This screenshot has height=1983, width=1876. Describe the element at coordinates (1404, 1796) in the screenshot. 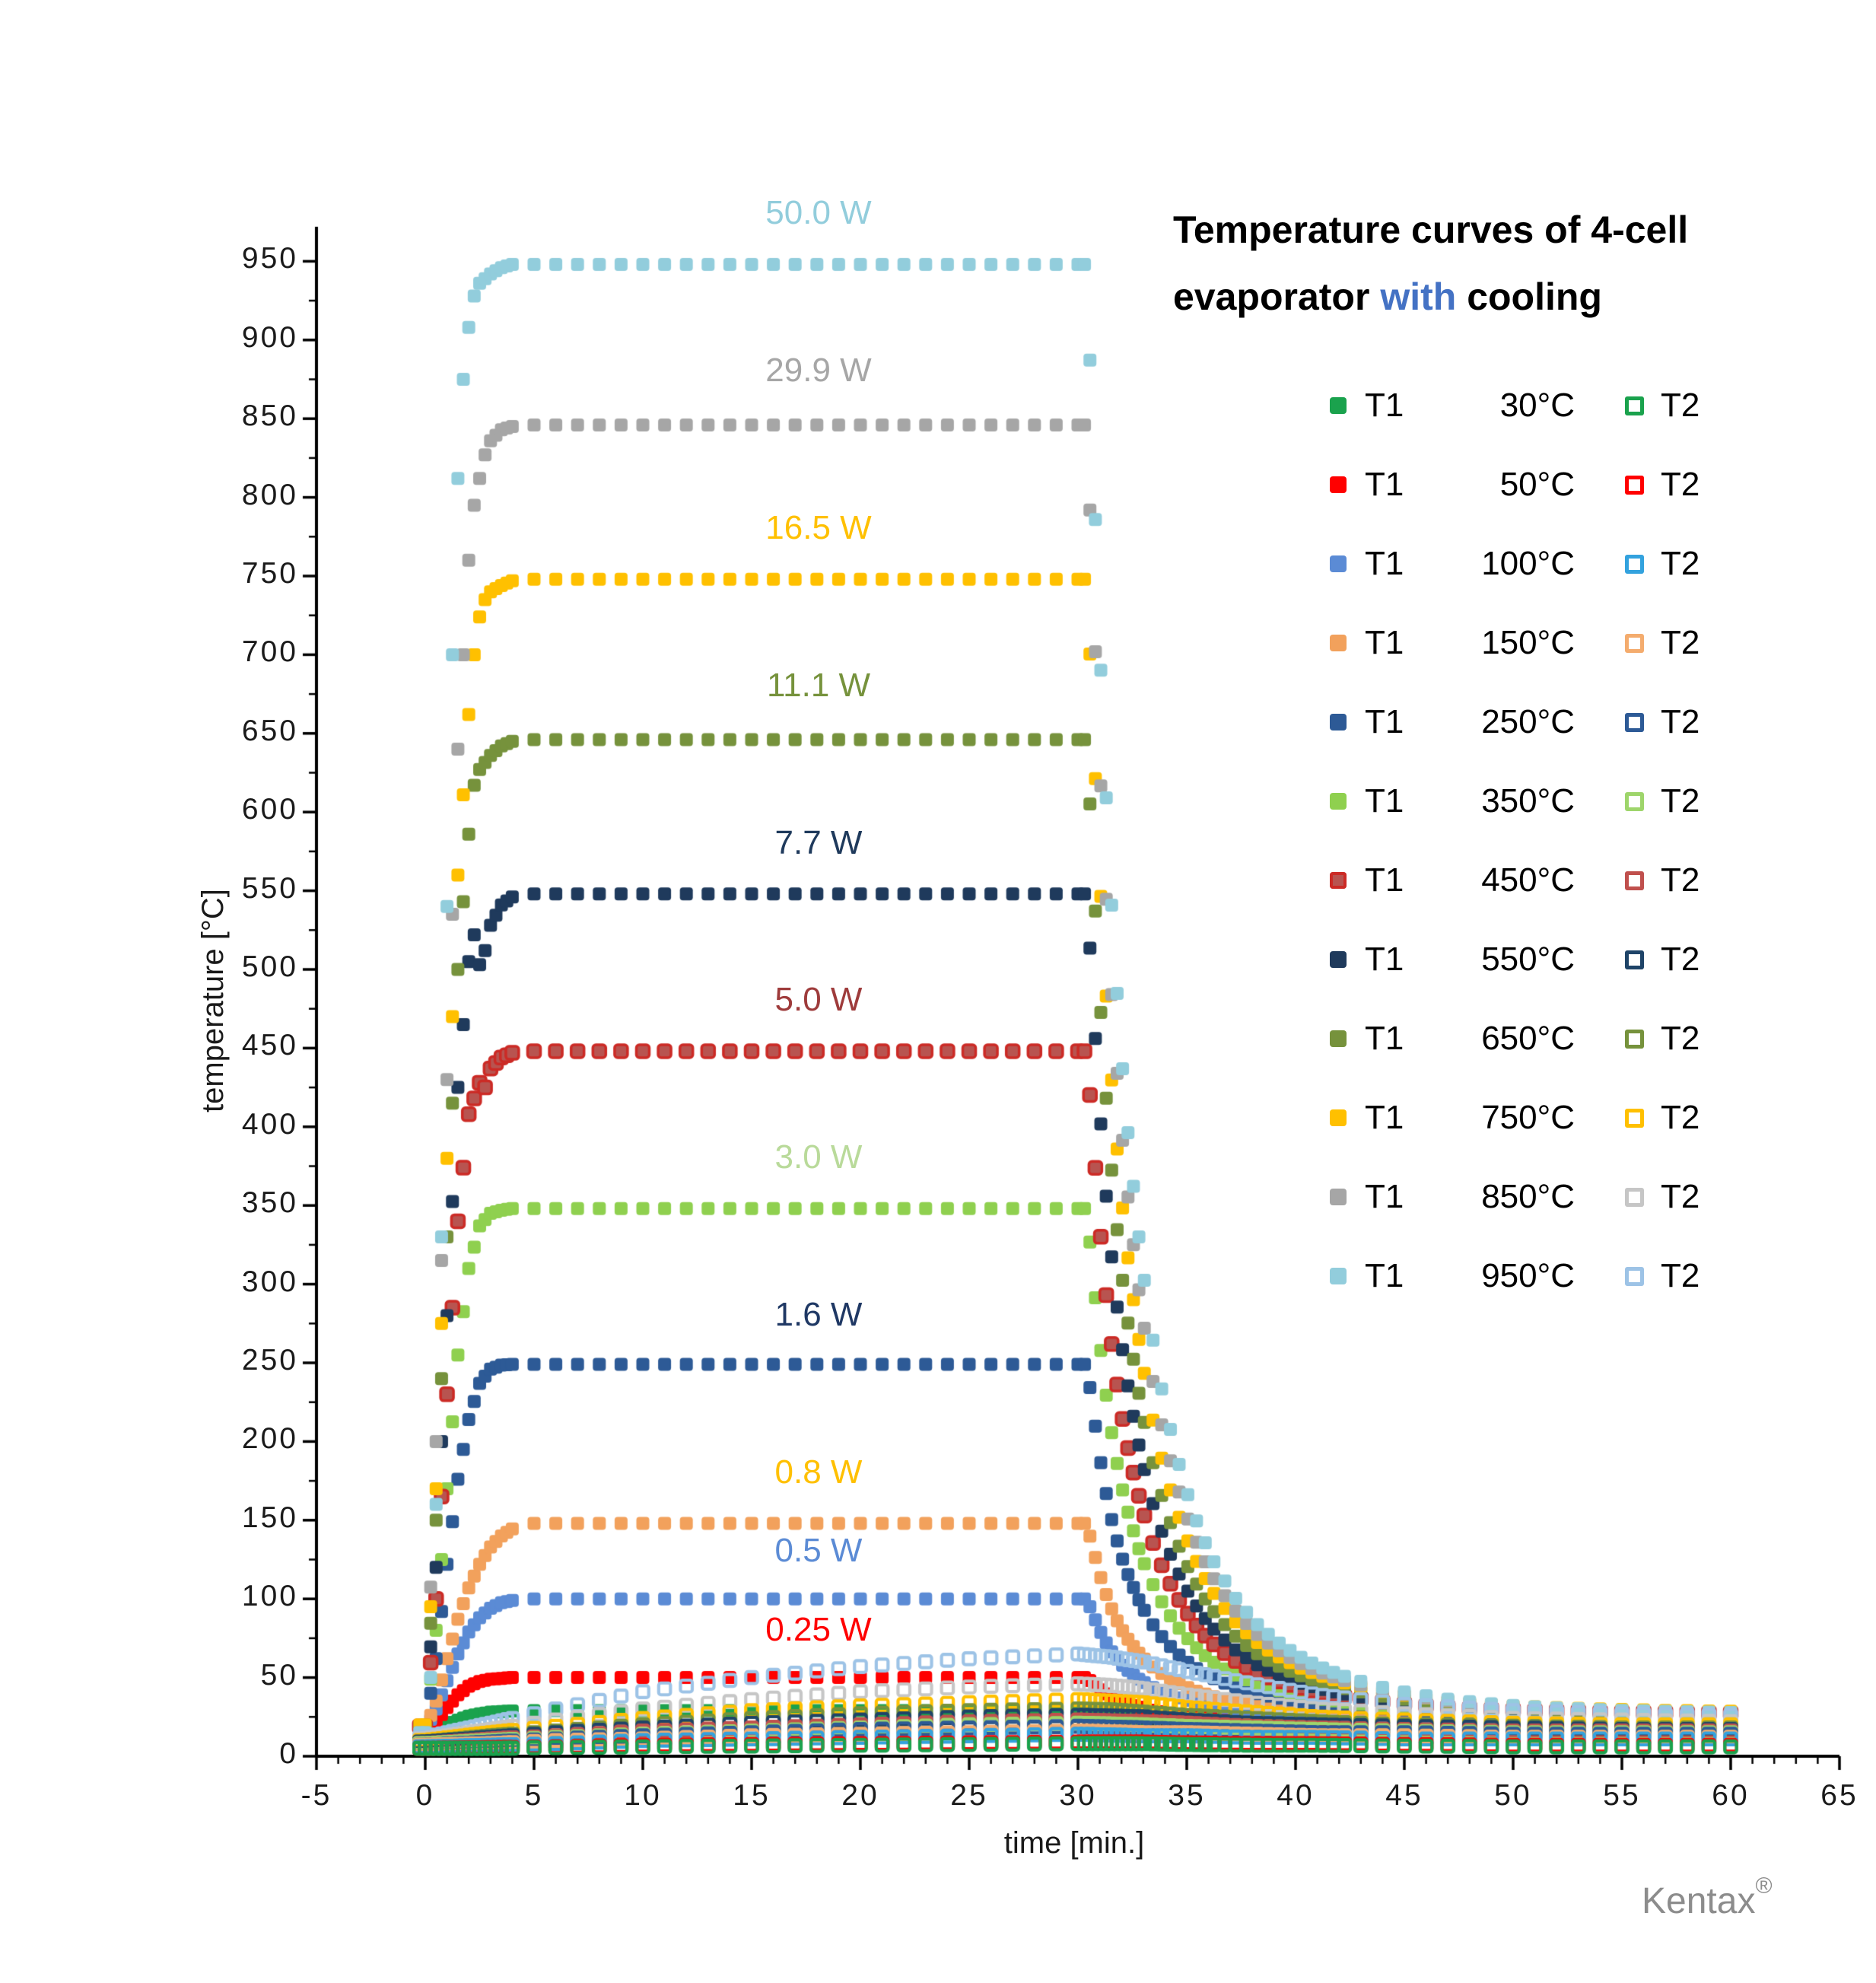

I see `x-tick-label-45: 45` at that location.